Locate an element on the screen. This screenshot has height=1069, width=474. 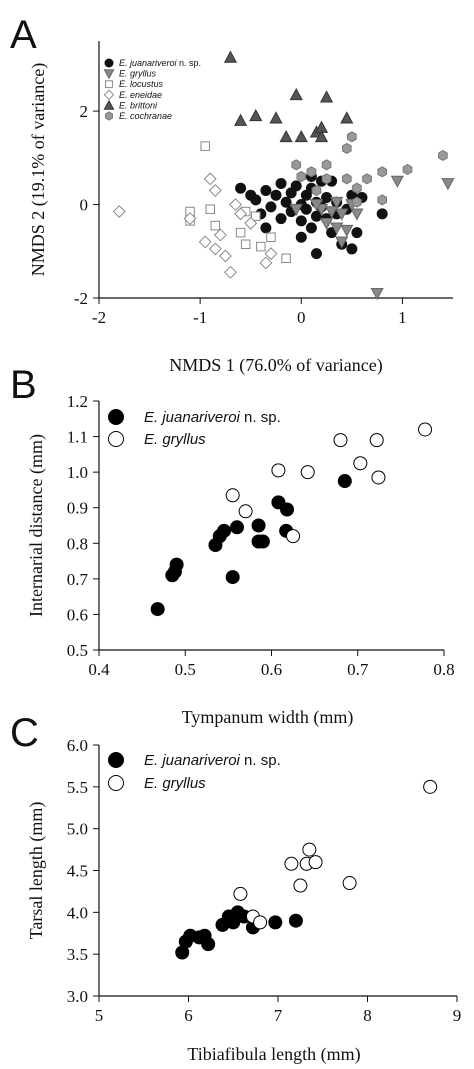
x-tick-label: -2 is located at coordinates (99, 317).